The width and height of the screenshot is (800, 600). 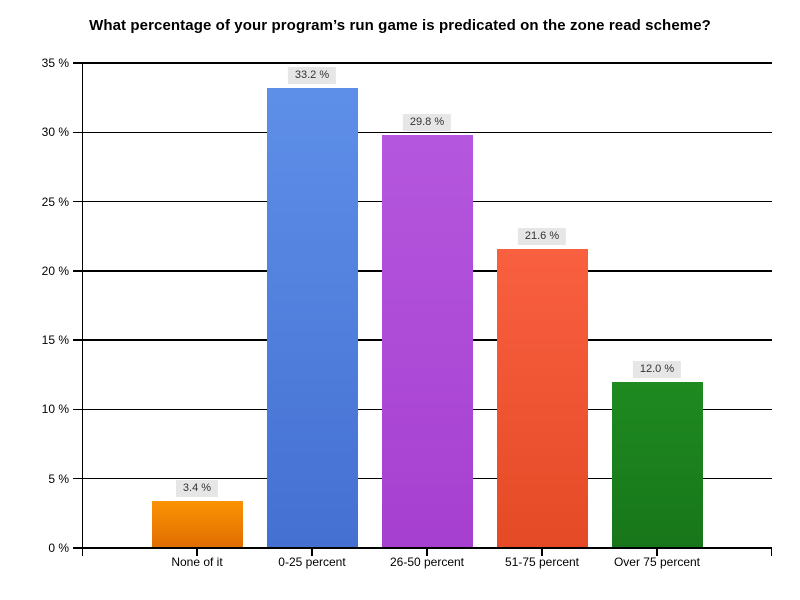 What do you see at coordinates (55, 340) in the screenshot?
I see `y-tick-label: 15 %` at bounding box center [55, 340].